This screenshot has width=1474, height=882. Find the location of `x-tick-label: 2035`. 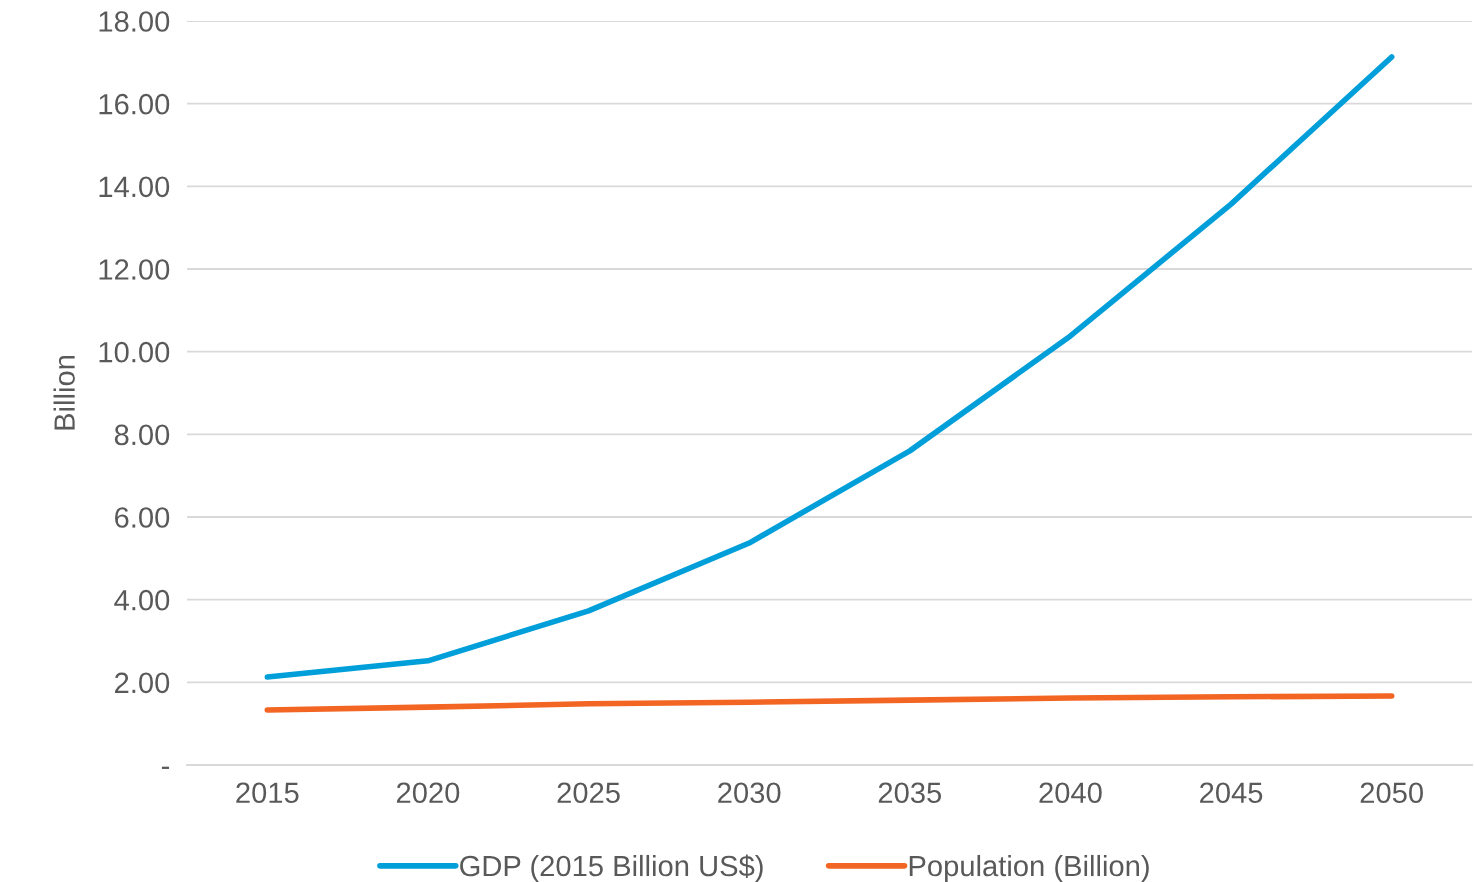

x-tick-label: 2035 is located at coordinates (910, 793).